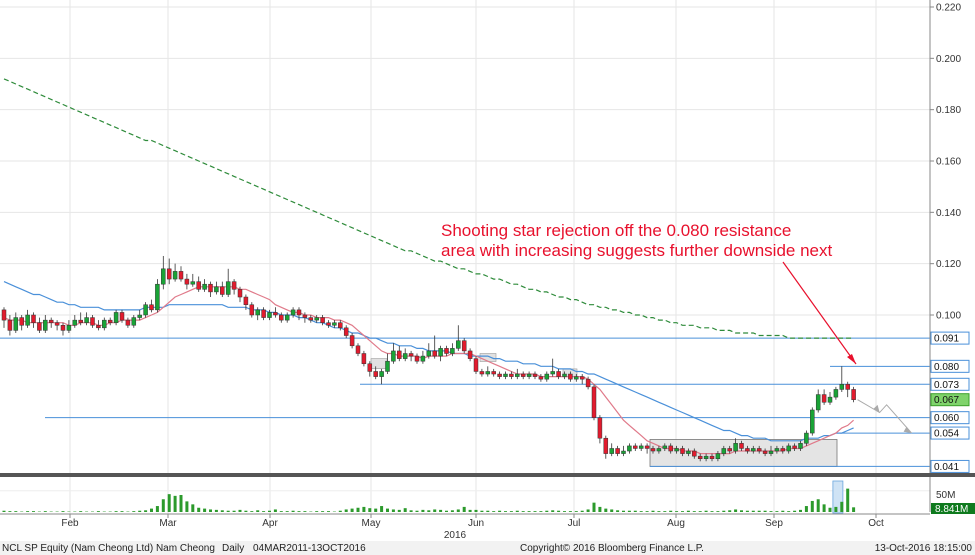 Image resolution: width=975 pixels, height=555 pixels. What do you see at coordinates (455, 535) in the screenshot?
I see `year-label: 2016` at bounding box center [455, 535].